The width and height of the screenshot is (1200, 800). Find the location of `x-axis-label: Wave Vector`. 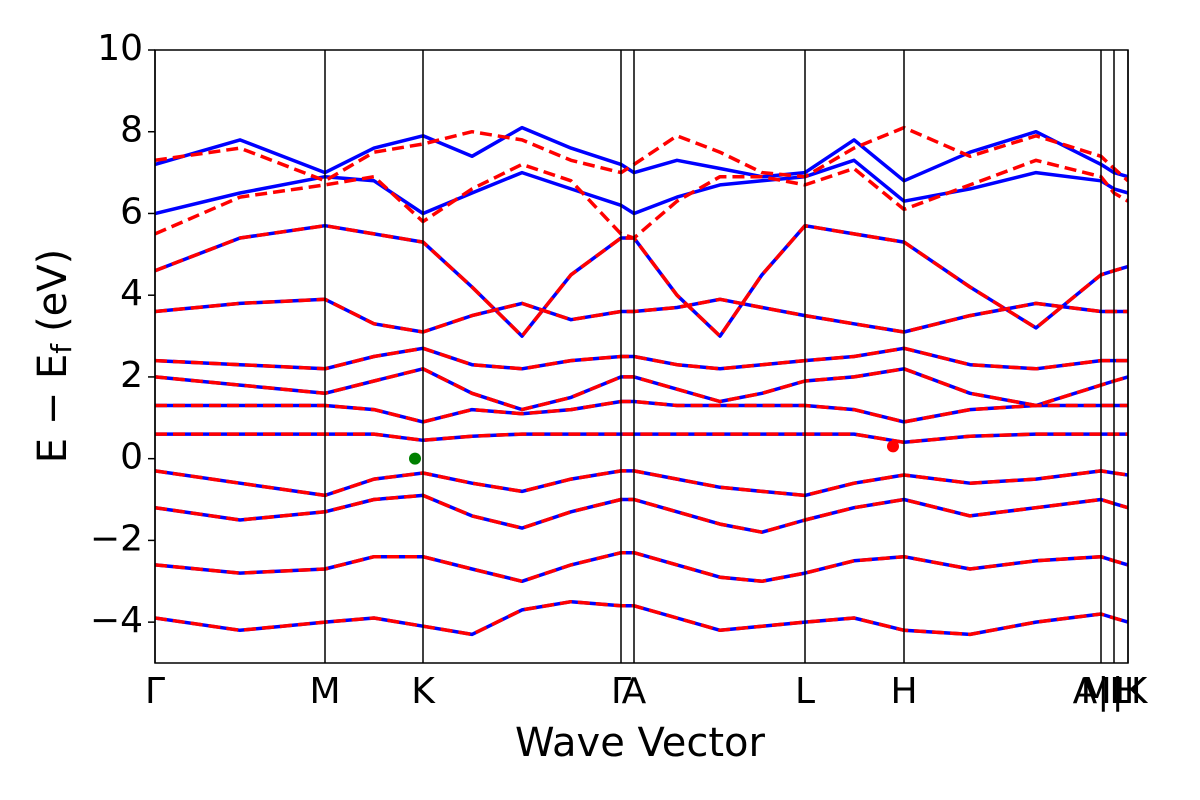

x-axis-label: Wave Vector is located at coordinates (640, 743).